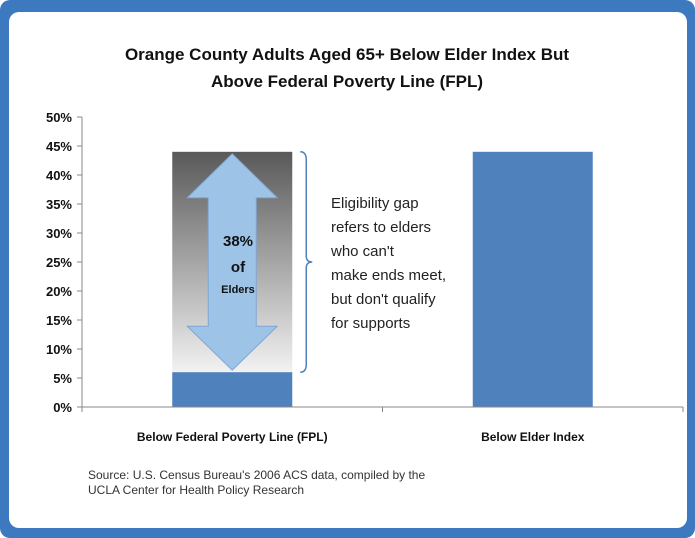 The width and height of the screenshot is (695, 538). I want to click on gap-arrow-label: 38% of Elders, so click(238, 264).